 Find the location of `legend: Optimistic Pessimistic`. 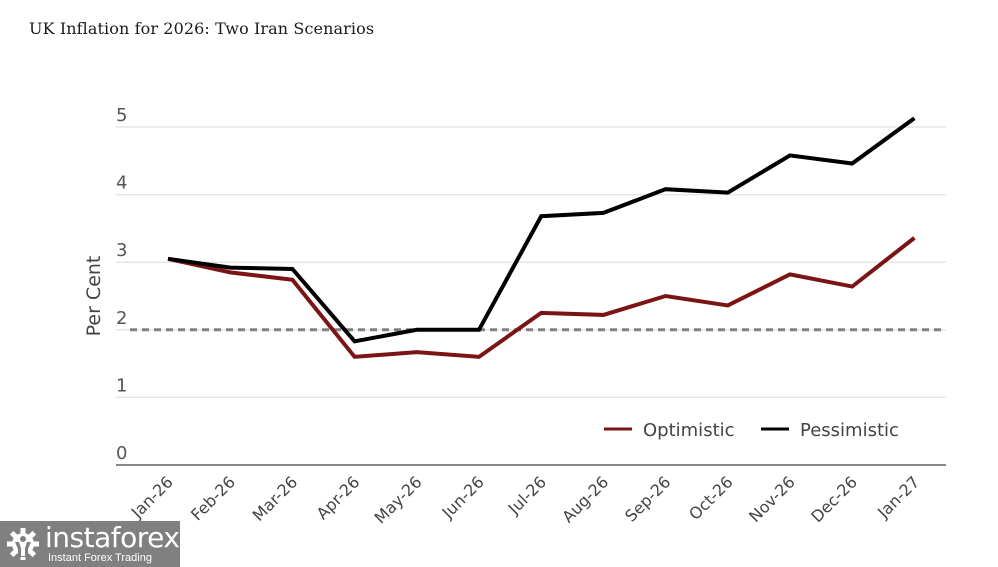

legend: Optimistic Pessimistic is located at coordinates (751, 430).